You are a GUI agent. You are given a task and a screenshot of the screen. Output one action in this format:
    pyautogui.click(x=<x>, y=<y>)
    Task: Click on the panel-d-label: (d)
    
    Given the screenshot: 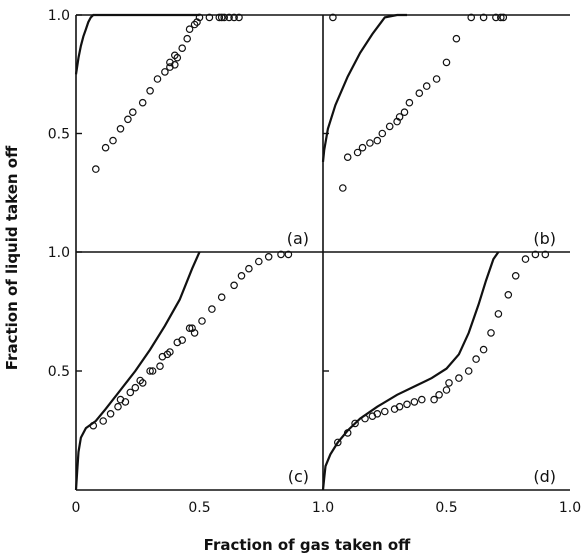 What is the action you would take?
    pyautogui.click(x=544, y=476)
    